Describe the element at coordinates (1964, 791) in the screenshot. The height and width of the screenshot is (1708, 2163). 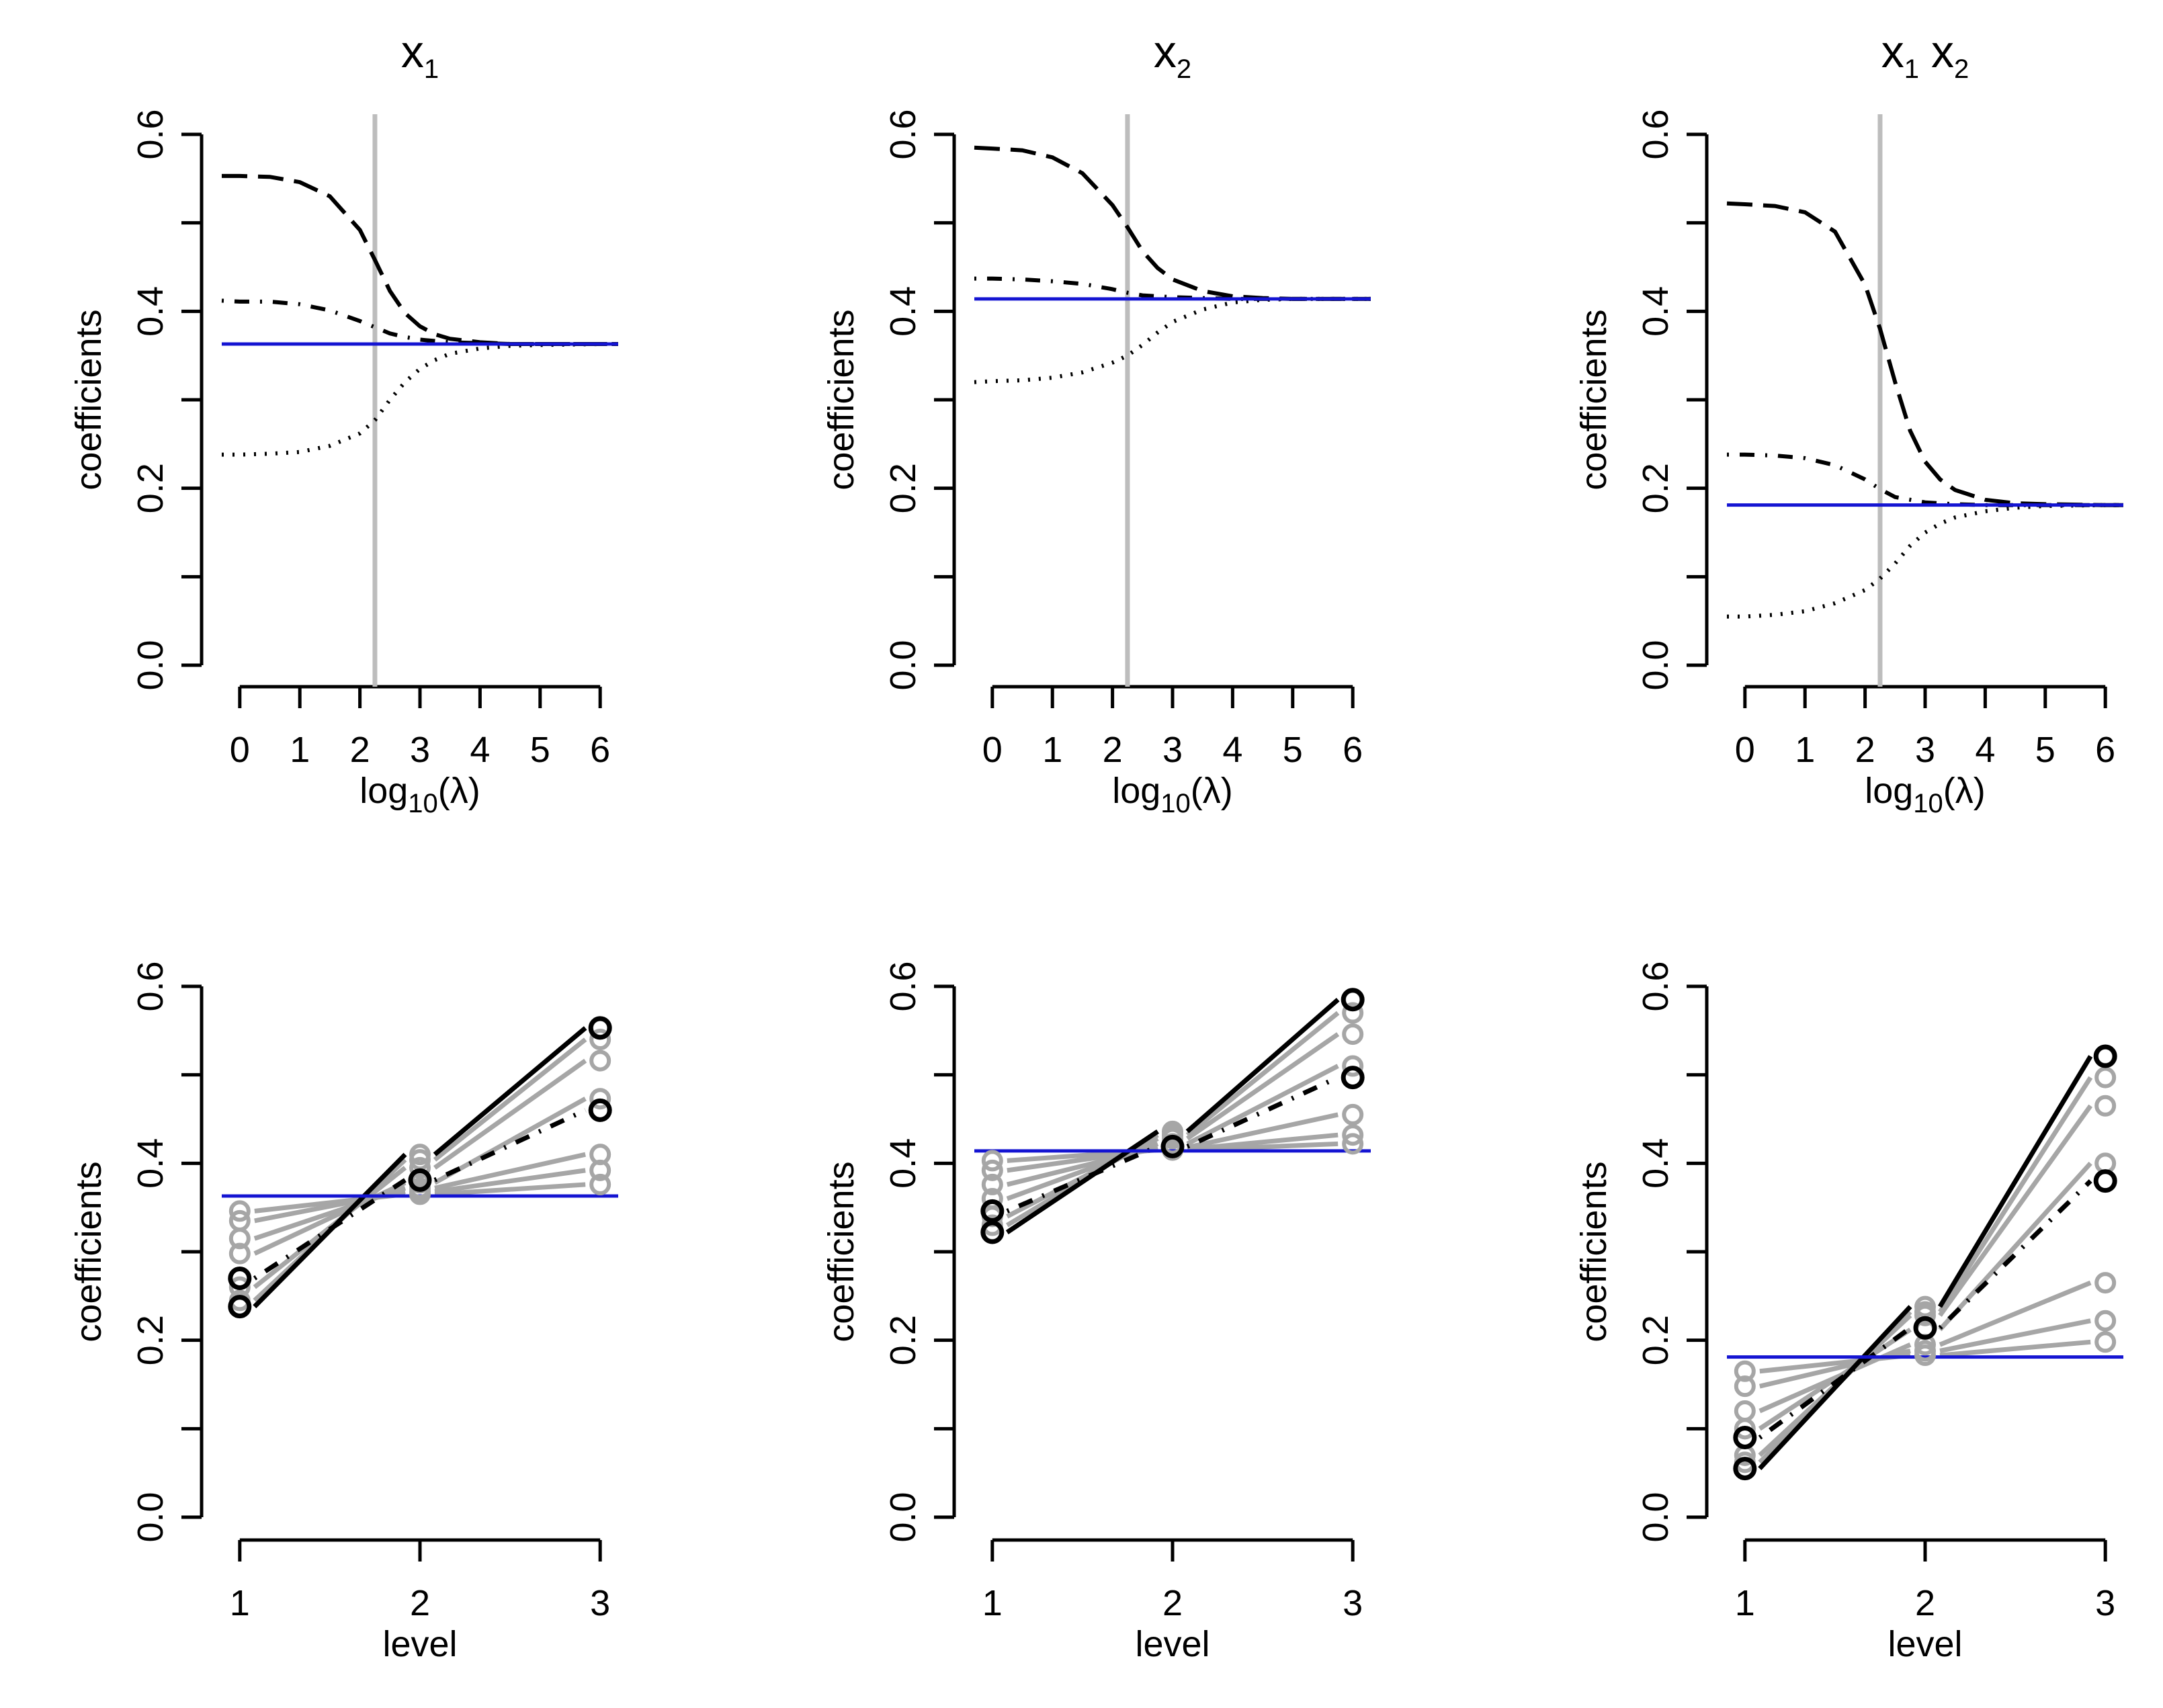
I see `x-axis-label-lambda: (λ)` at that location.